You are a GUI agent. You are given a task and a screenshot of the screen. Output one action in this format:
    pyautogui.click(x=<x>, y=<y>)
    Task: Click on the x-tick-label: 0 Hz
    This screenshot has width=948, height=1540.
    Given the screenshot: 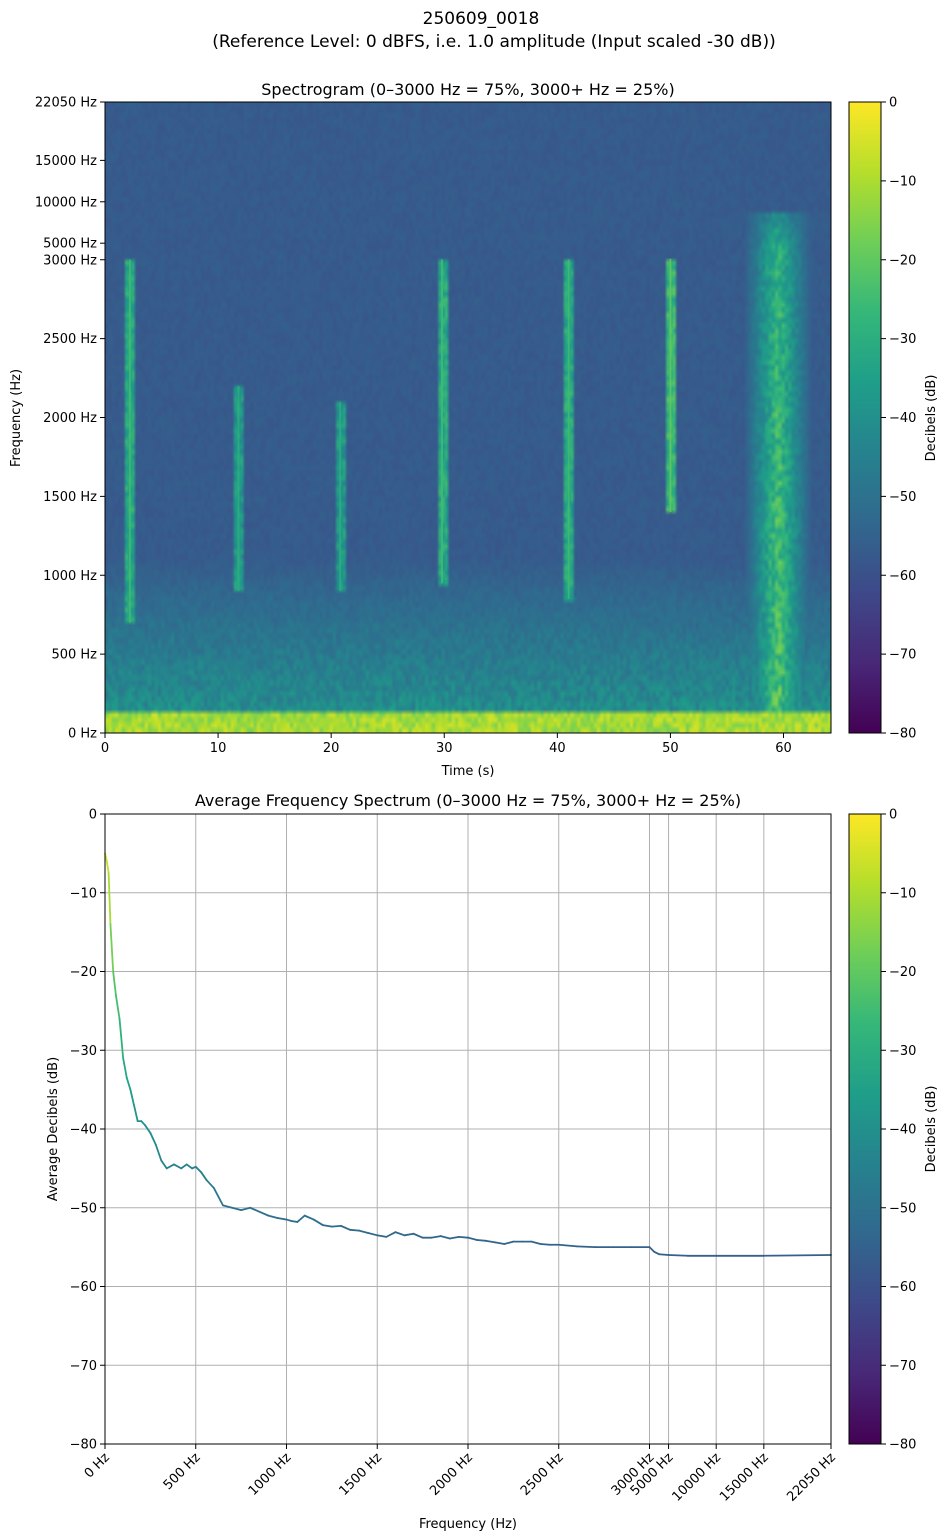 What is the action you would take?
    pyautogui.click(x=97, y=1465)
    